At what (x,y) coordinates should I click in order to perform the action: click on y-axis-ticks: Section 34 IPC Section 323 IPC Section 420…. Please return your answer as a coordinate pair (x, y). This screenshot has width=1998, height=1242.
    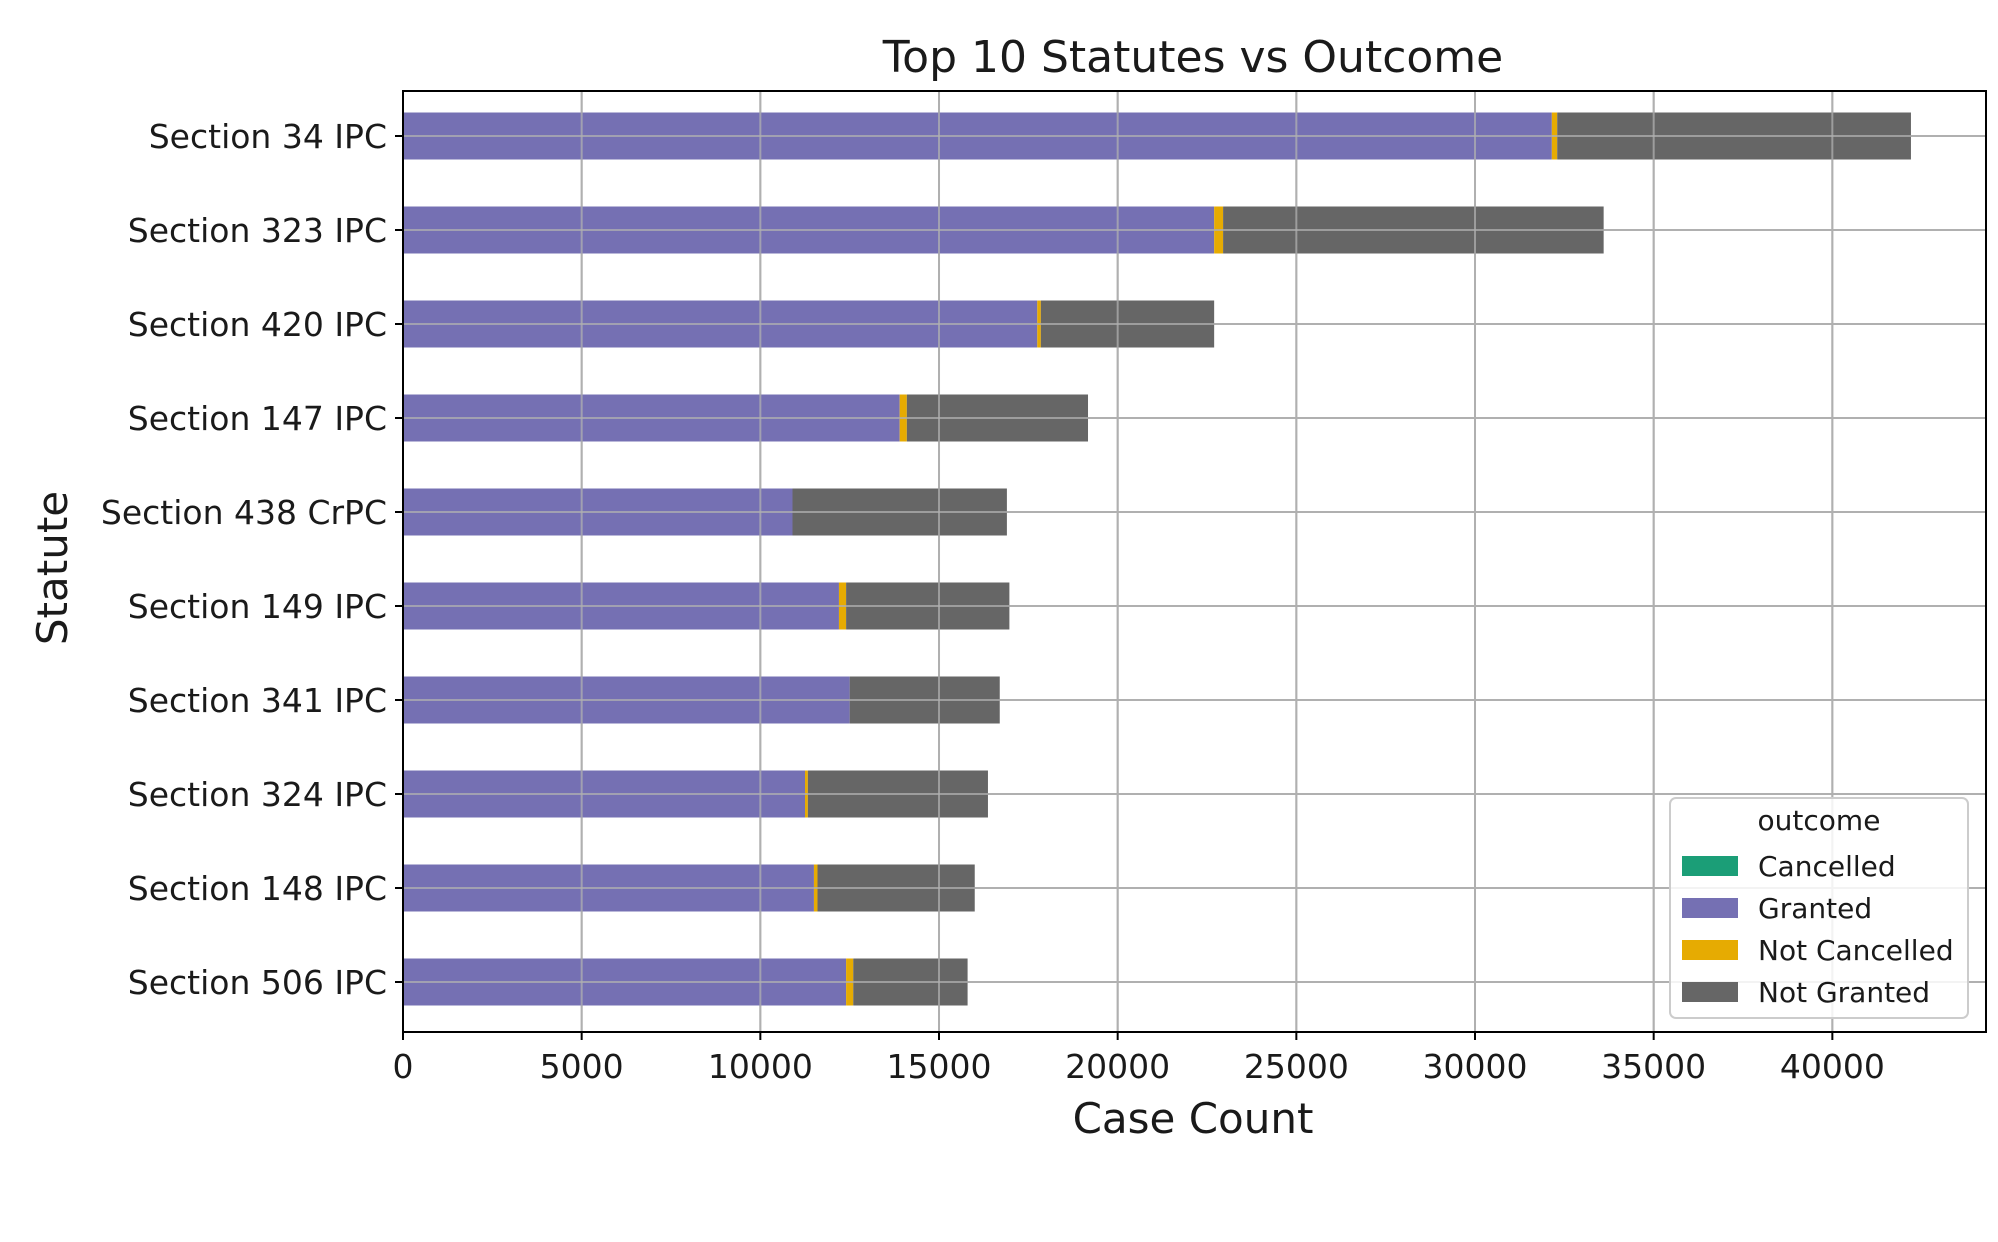
    Looking at the image, I should click on (252, 559).